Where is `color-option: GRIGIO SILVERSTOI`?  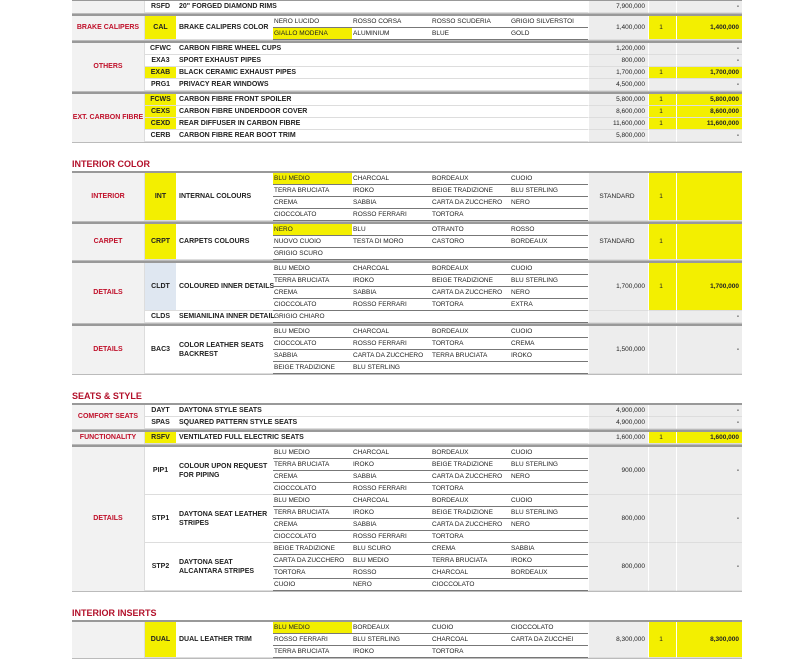 color-option: GRIGIO SILVERSTOI is located at coordinates (549, 22).